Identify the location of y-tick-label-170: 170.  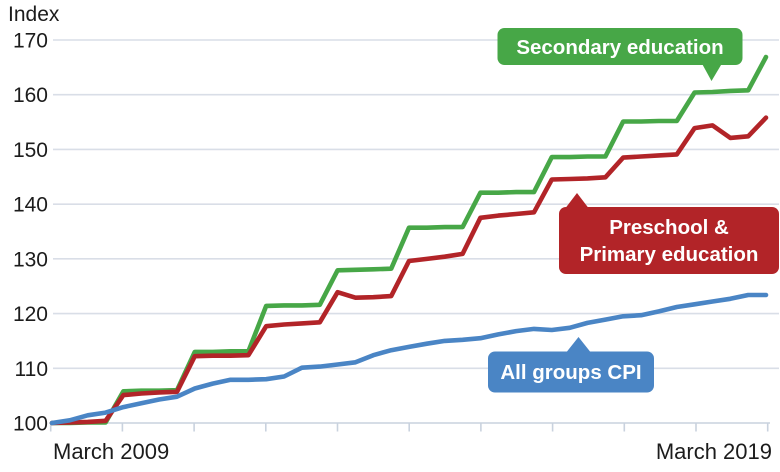
(30, 41).